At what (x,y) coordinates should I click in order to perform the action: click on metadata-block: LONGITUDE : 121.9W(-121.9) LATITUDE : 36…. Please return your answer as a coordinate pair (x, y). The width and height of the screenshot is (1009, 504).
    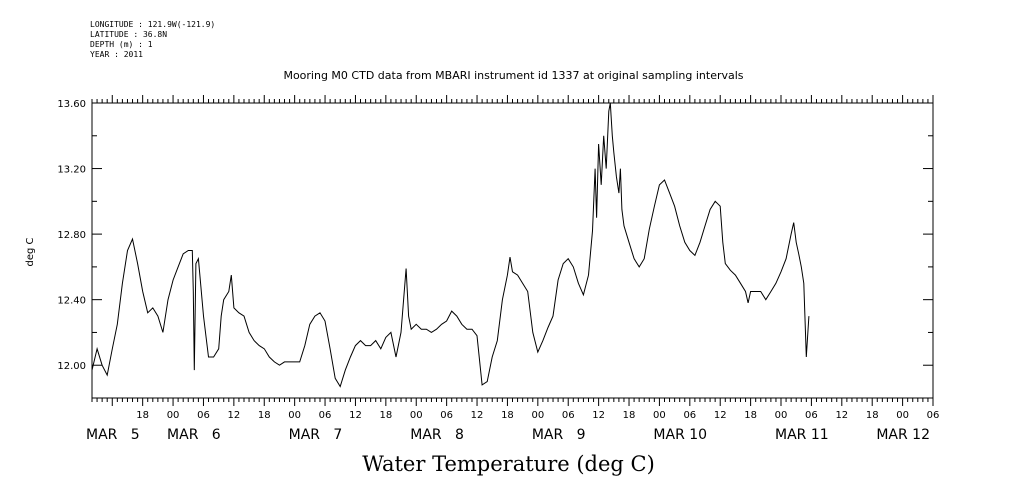
    Looking at the image, I should click on (152, 40).